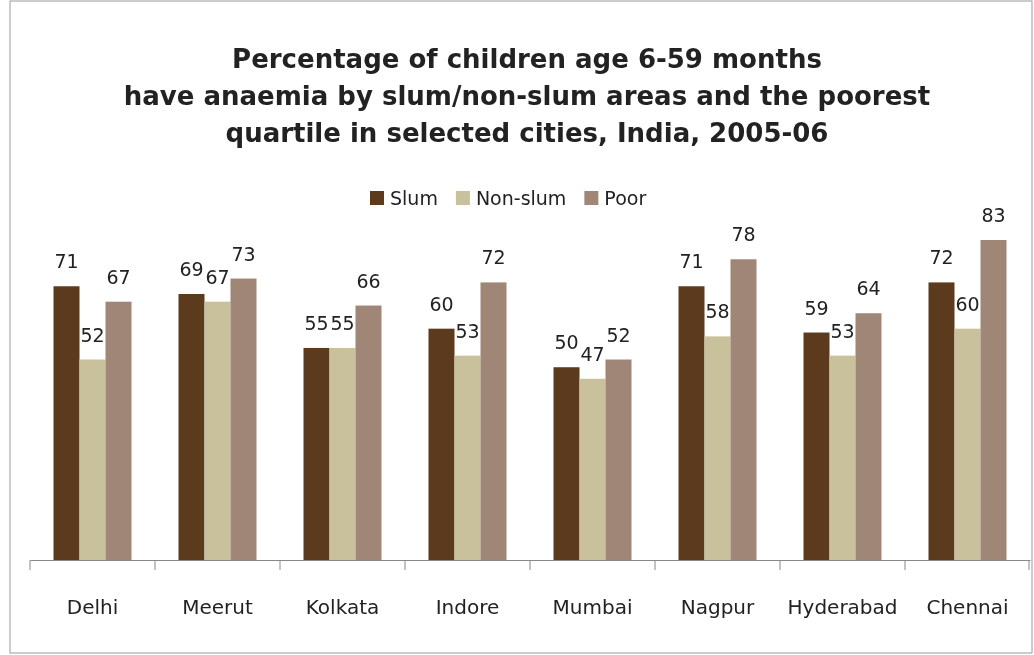  Describe the element at coordinates (521, 198) in the screenshot. I see `legend-label: Non-slum` at that location.